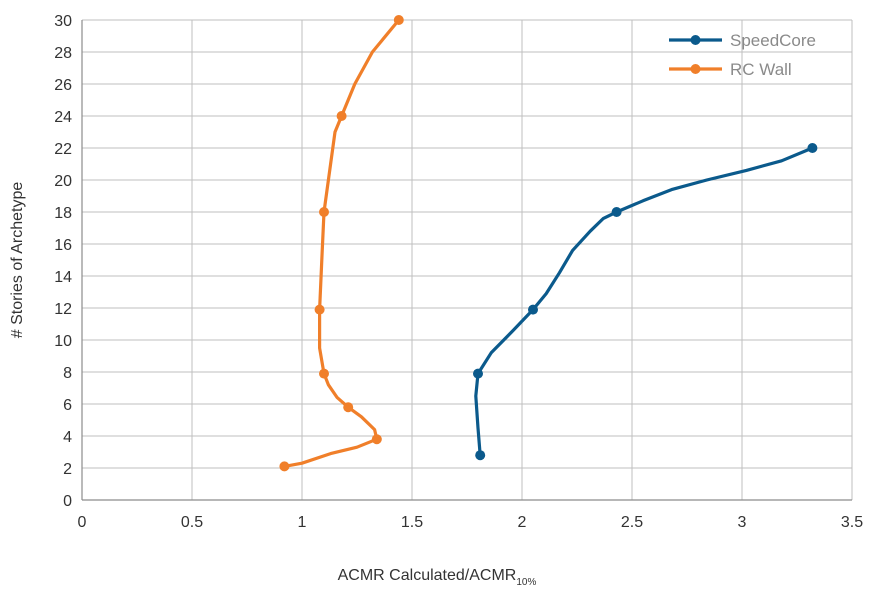 The image size is (875, 592). What do you see at coordinates (67, 501) in the screenshot?
I see `y-tick-label: 0` at bounding box center [67, 501].